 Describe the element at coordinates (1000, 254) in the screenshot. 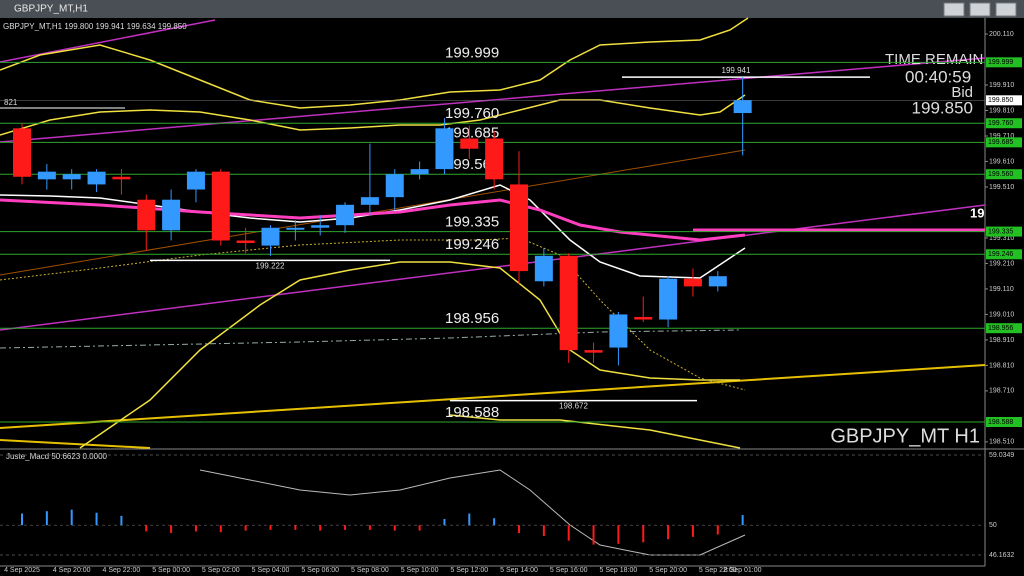

I see `level-tag-label: 199.246` at that location.